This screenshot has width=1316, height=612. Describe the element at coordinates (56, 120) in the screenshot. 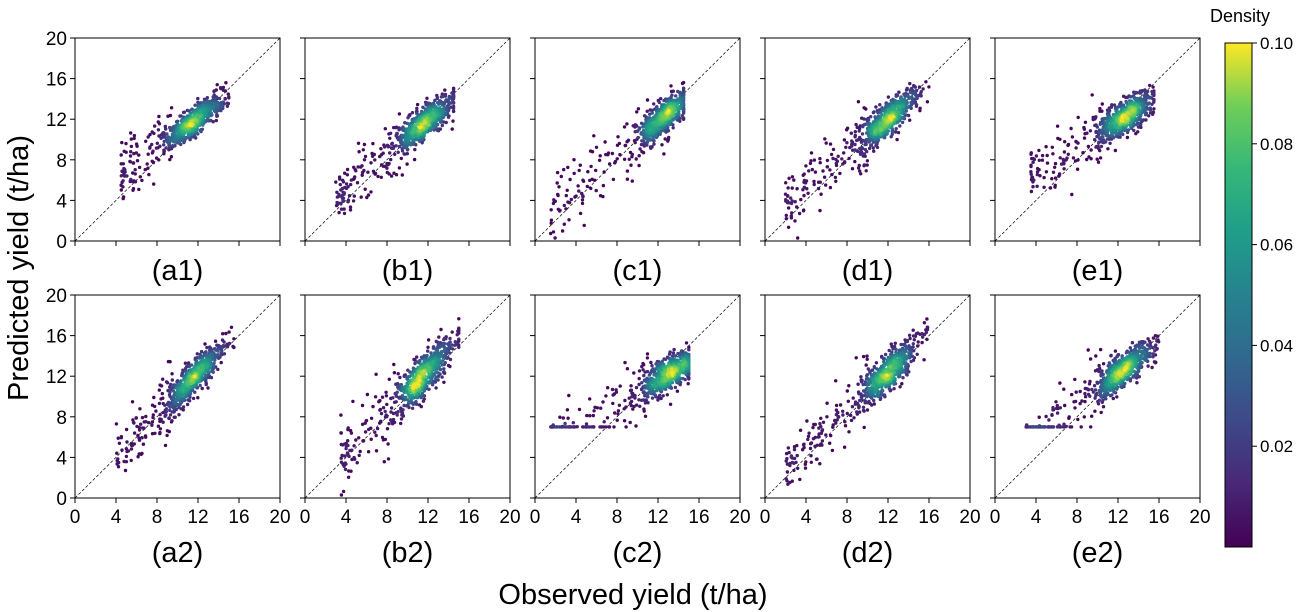

I see `y-tick-label: 12` at that location.